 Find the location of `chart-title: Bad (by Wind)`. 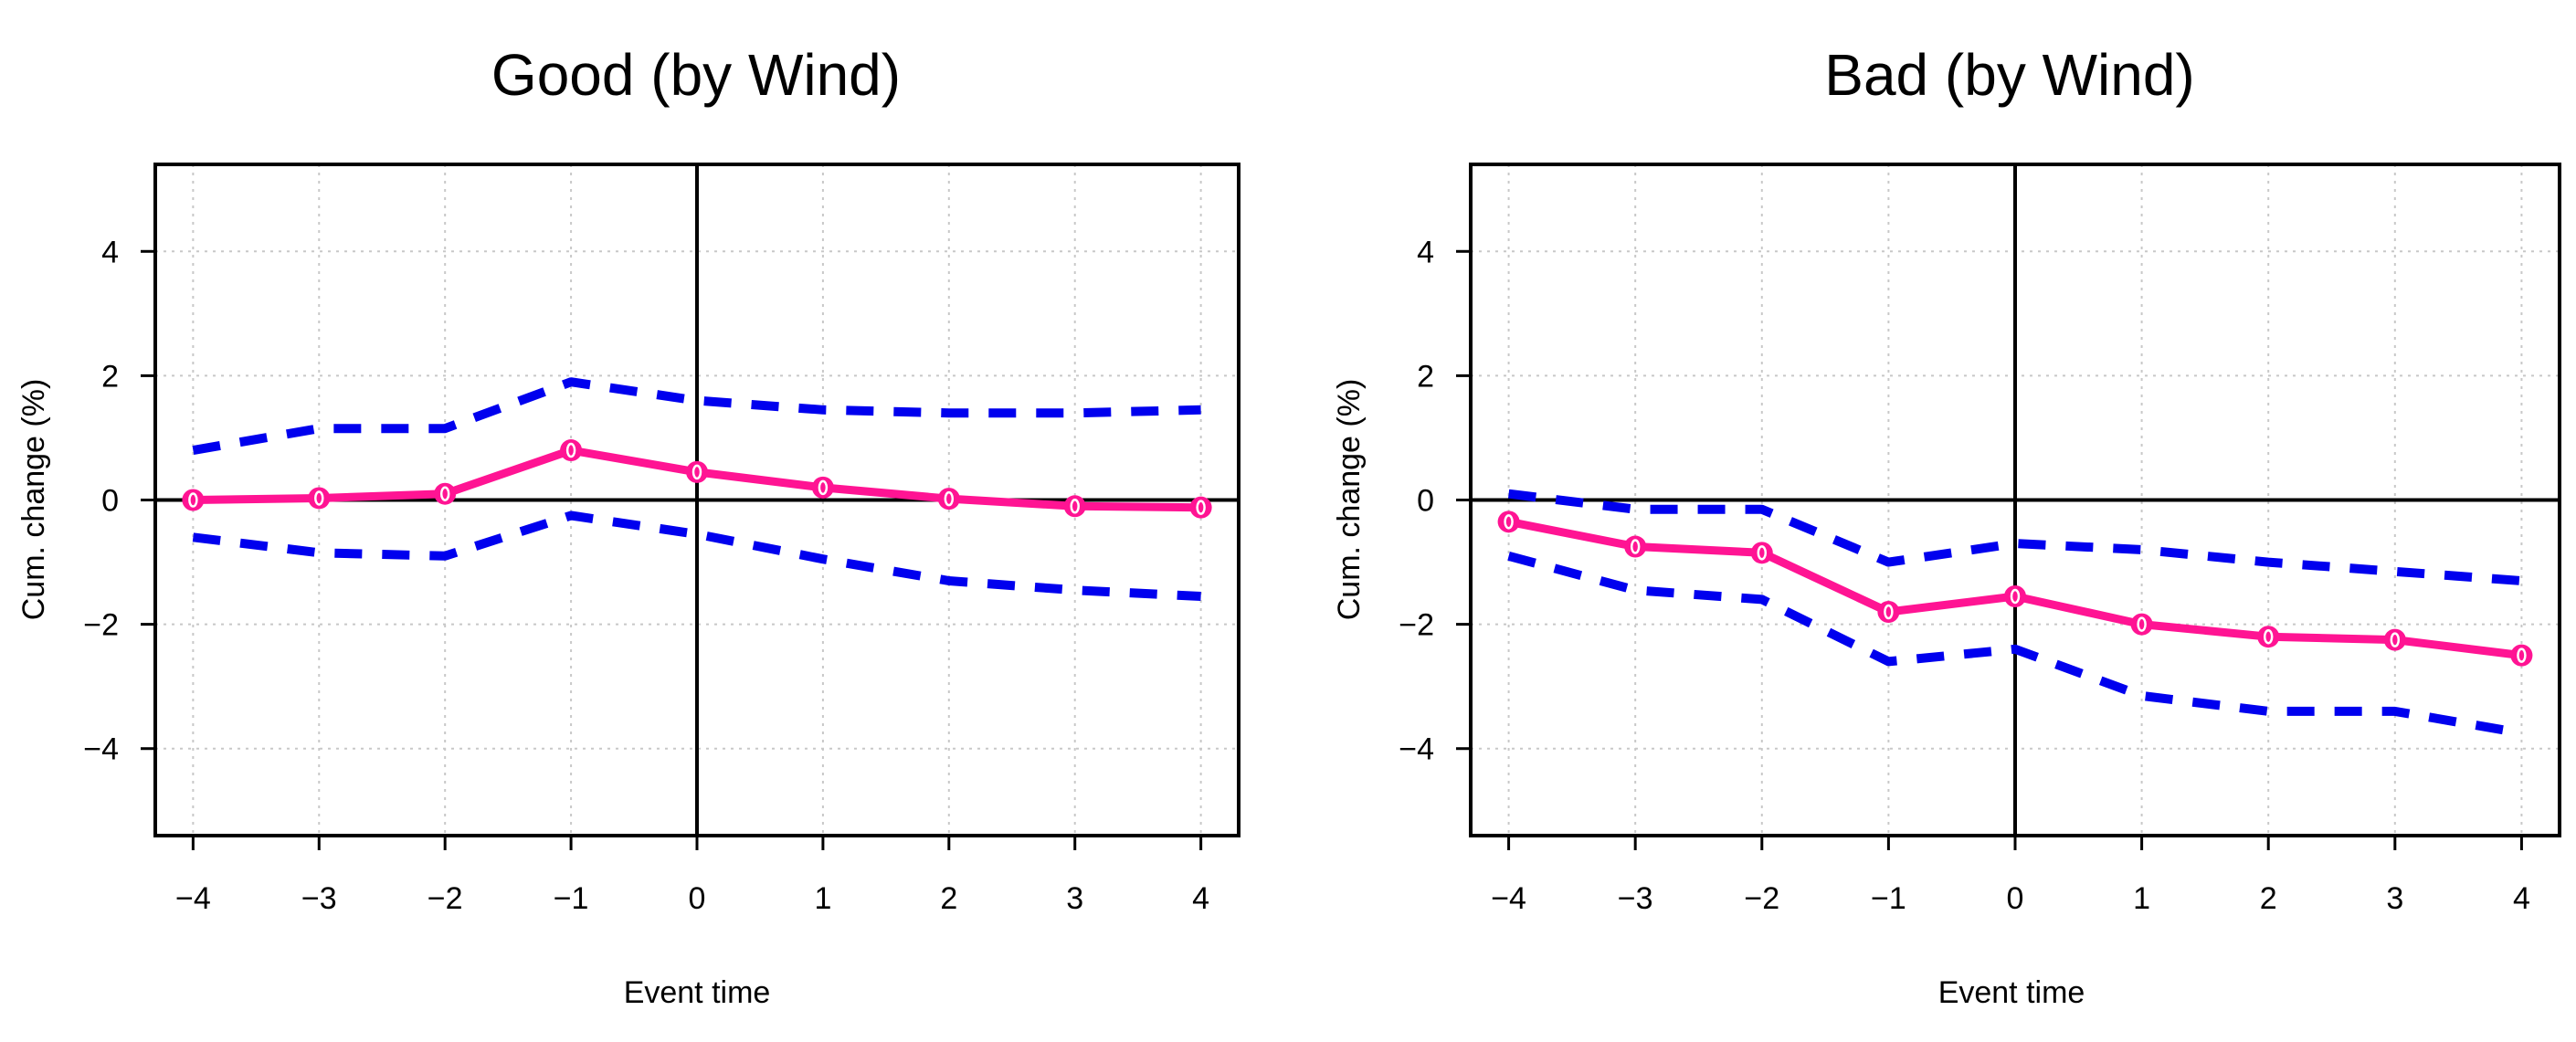

chart-title: Bad (by Wind) is located at coordinates (2009, 75).